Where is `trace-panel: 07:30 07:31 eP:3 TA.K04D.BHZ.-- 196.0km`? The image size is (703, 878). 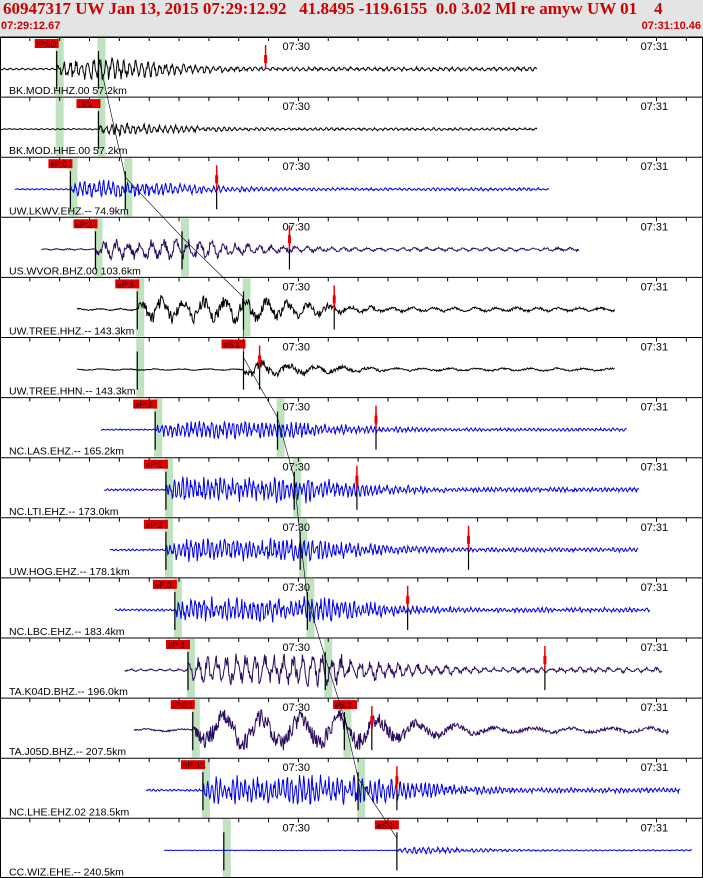
trace-panel: 07:30 07:31 eP:3 TA.K04D.BHZ.-- 196.0km is located at coordinates (351, 667).